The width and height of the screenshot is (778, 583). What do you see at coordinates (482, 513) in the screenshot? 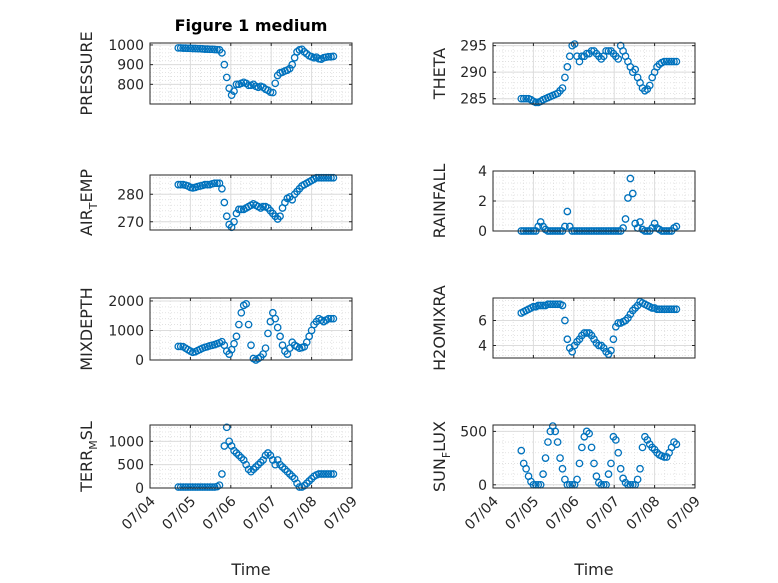
I see `x-tick-label: 07/04` at bounding box center [482, 513].